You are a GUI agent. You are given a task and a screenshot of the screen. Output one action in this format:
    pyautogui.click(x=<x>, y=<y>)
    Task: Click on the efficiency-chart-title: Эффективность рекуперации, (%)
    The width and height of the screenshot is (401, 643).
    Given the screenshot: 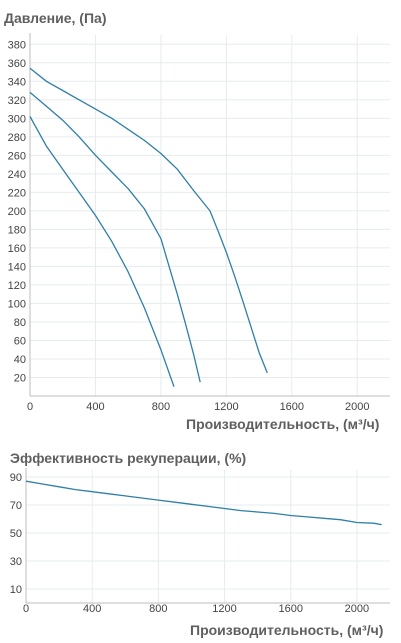 What is the action you would take?
    pyautogui.click(x=128, y=458)
    